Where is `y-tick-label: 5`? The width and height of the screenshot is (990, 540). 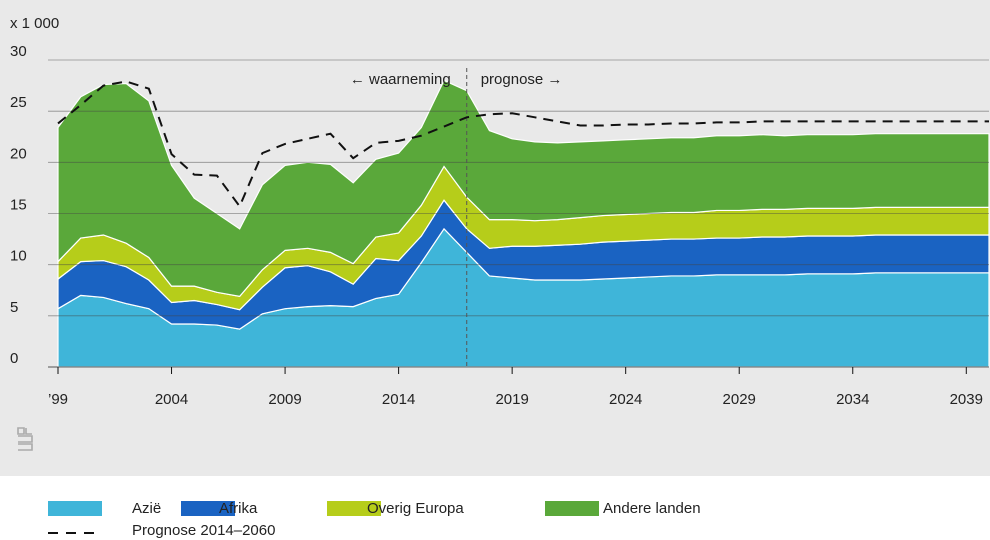
y-tick-label: 5 is located at coordinates (14, 307).